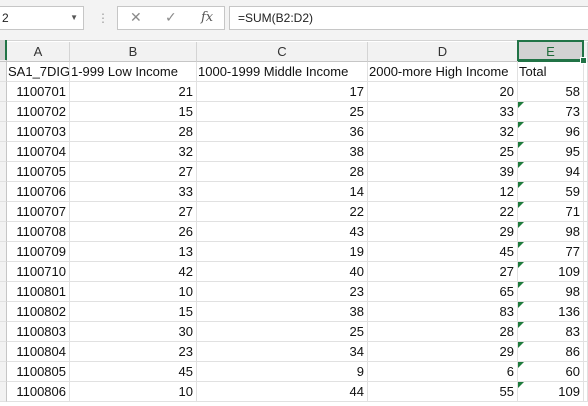  I want to click on cell: 26, so click(133, 232).